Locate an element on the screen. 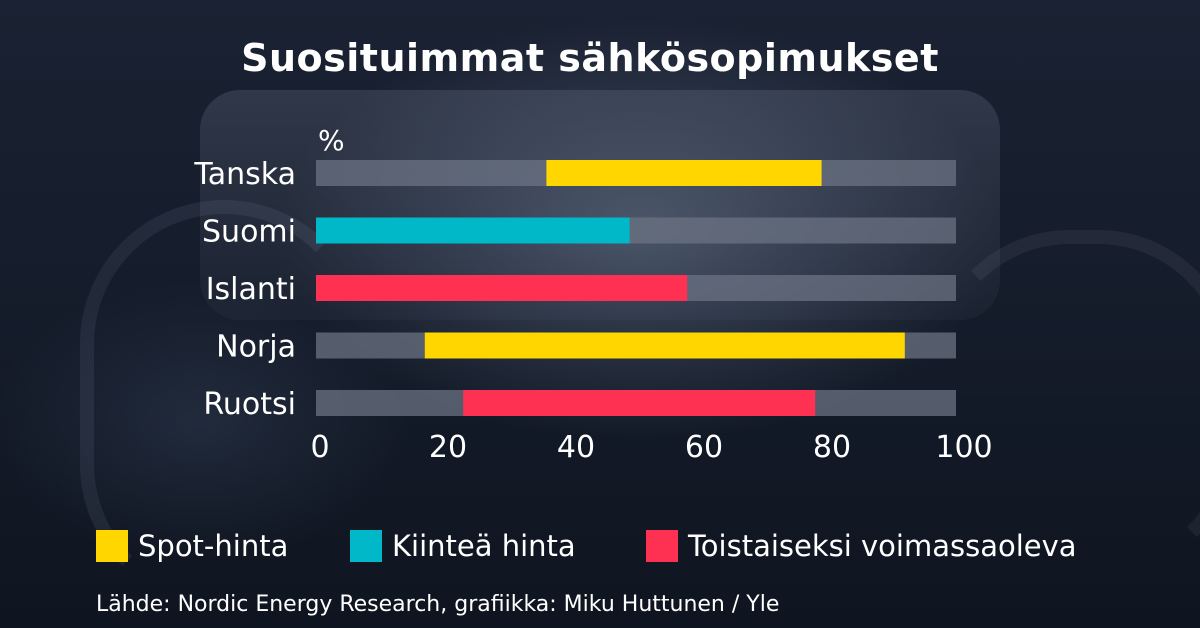 Image resolution: width=1200 pixels, height=628 pixels. bar-suomi is located at coordinates (473, 230).